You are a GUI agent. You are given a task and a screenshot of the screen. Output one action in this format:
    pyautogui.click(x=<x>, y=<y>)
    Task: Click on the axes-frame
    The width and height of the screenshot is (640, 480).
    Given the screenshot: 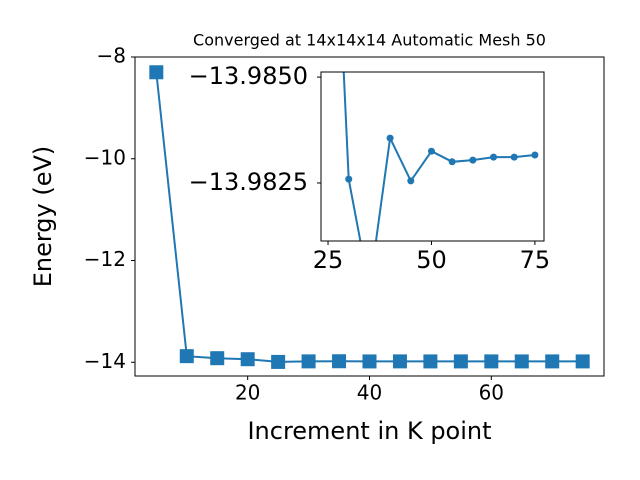 What is the action you would take?
    pyautogui.click(x=432, y=156)
    